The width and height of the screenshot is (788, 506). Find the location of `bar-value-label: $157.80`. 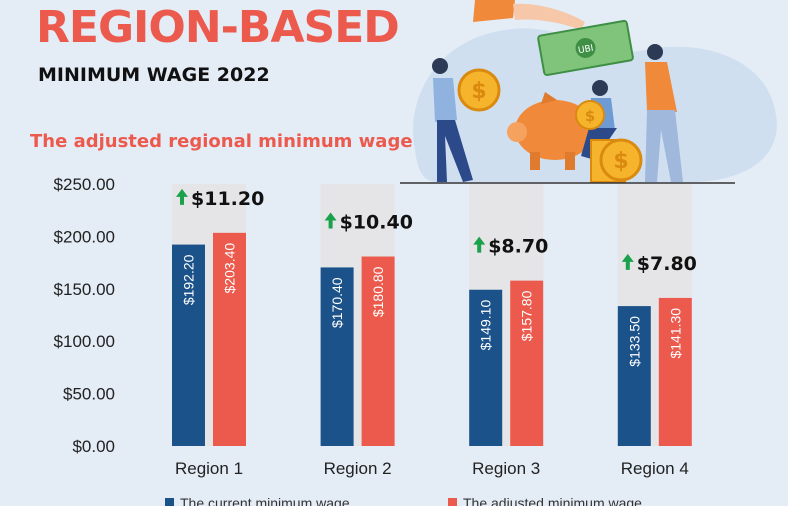

bar-value-label: $157.80 is located at coordinates (527, 315).